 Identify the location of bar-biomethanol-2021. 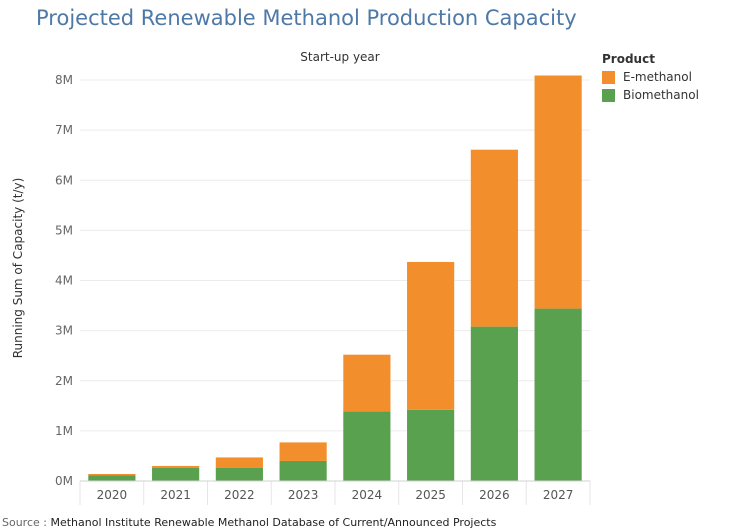
(176, 474).